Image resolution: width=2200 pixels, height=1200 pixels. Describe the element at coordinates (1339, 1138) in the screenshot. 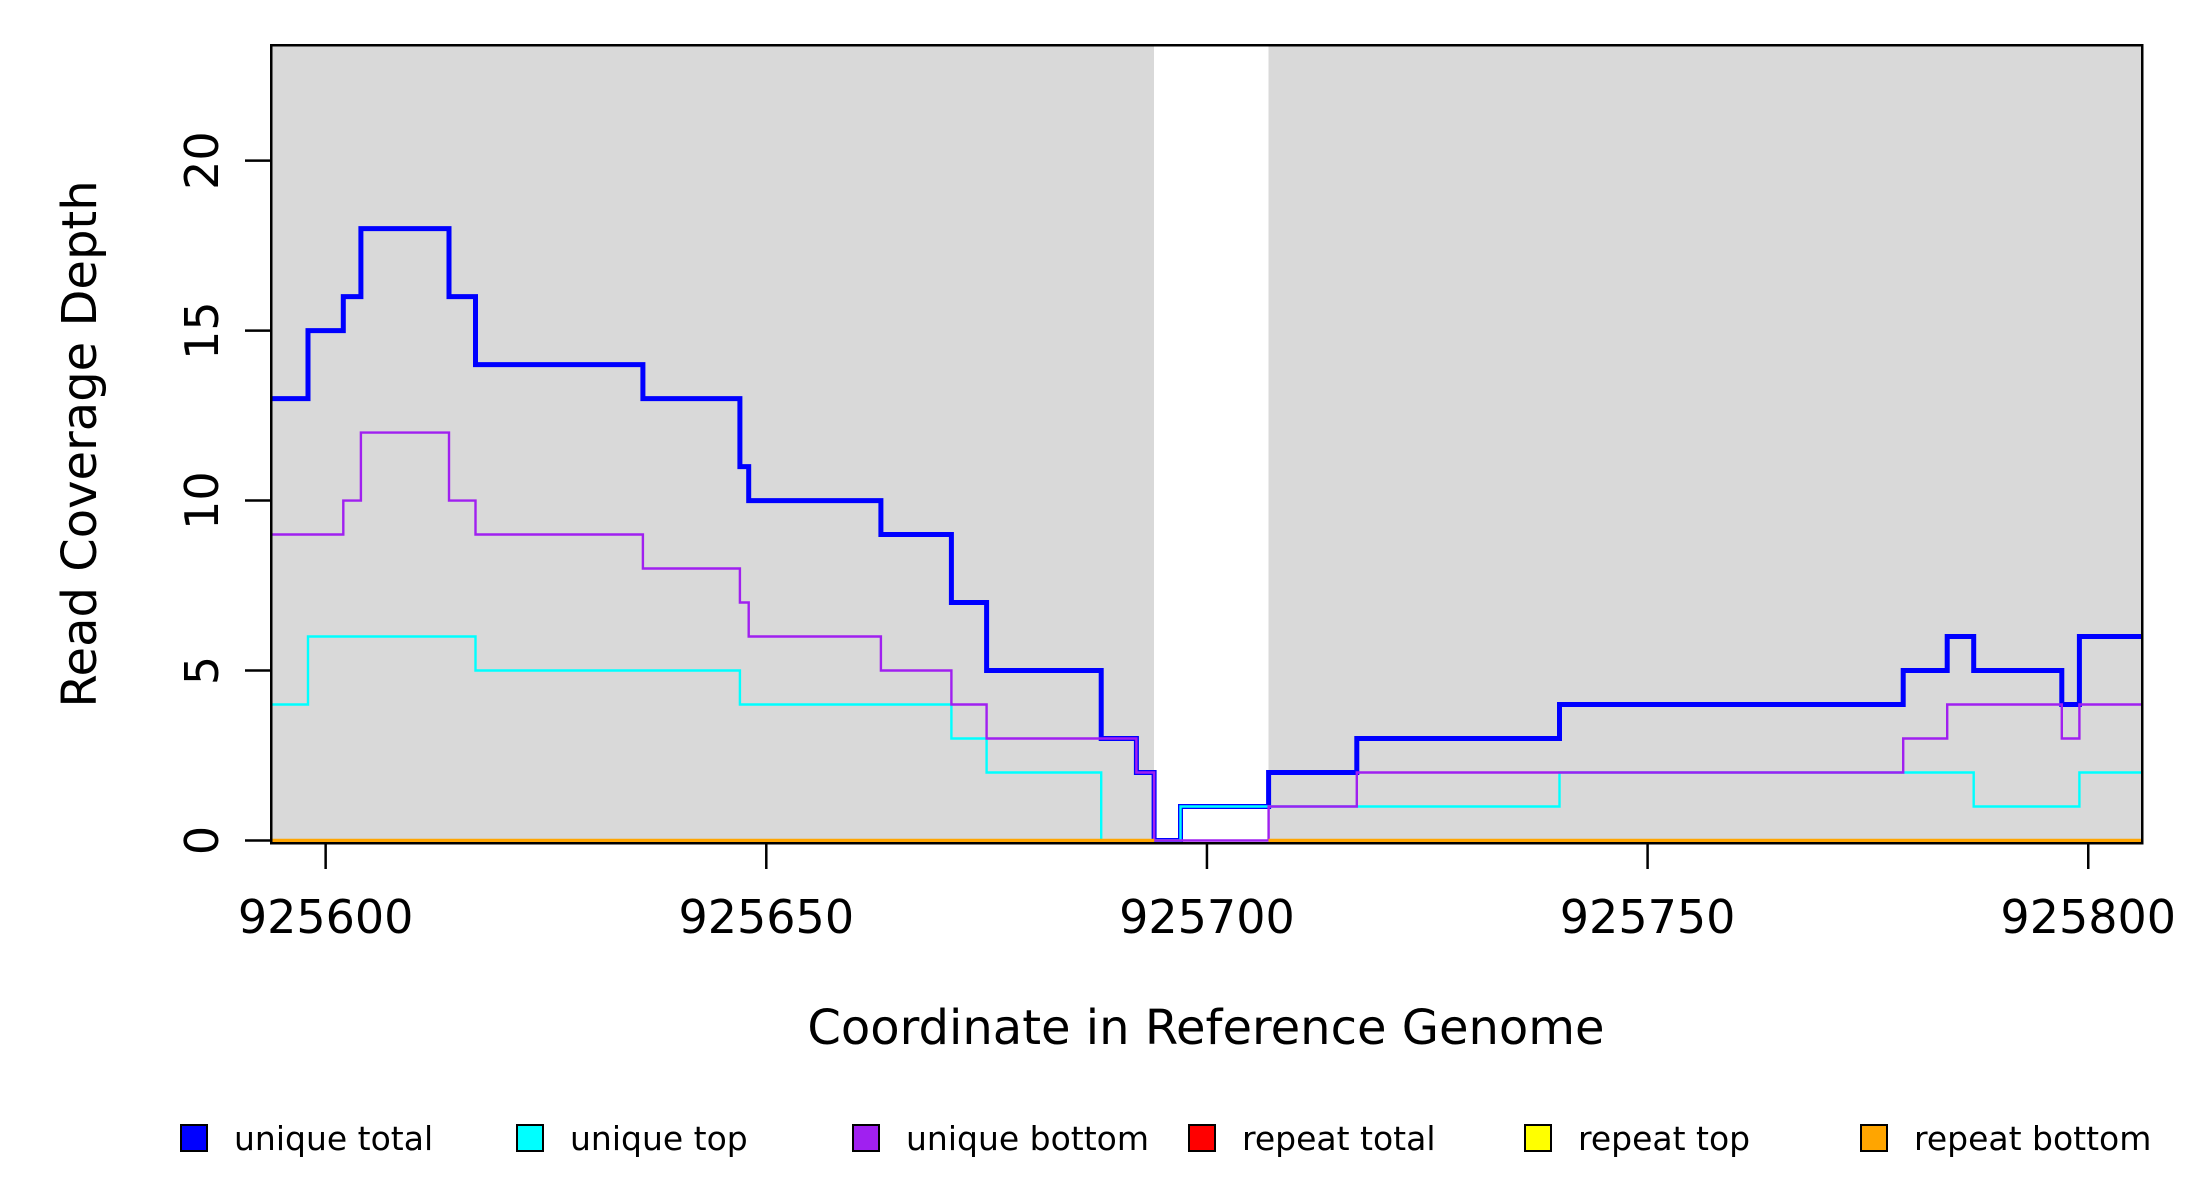

I see `legend-label-repeat-total: repeat total` at that location.